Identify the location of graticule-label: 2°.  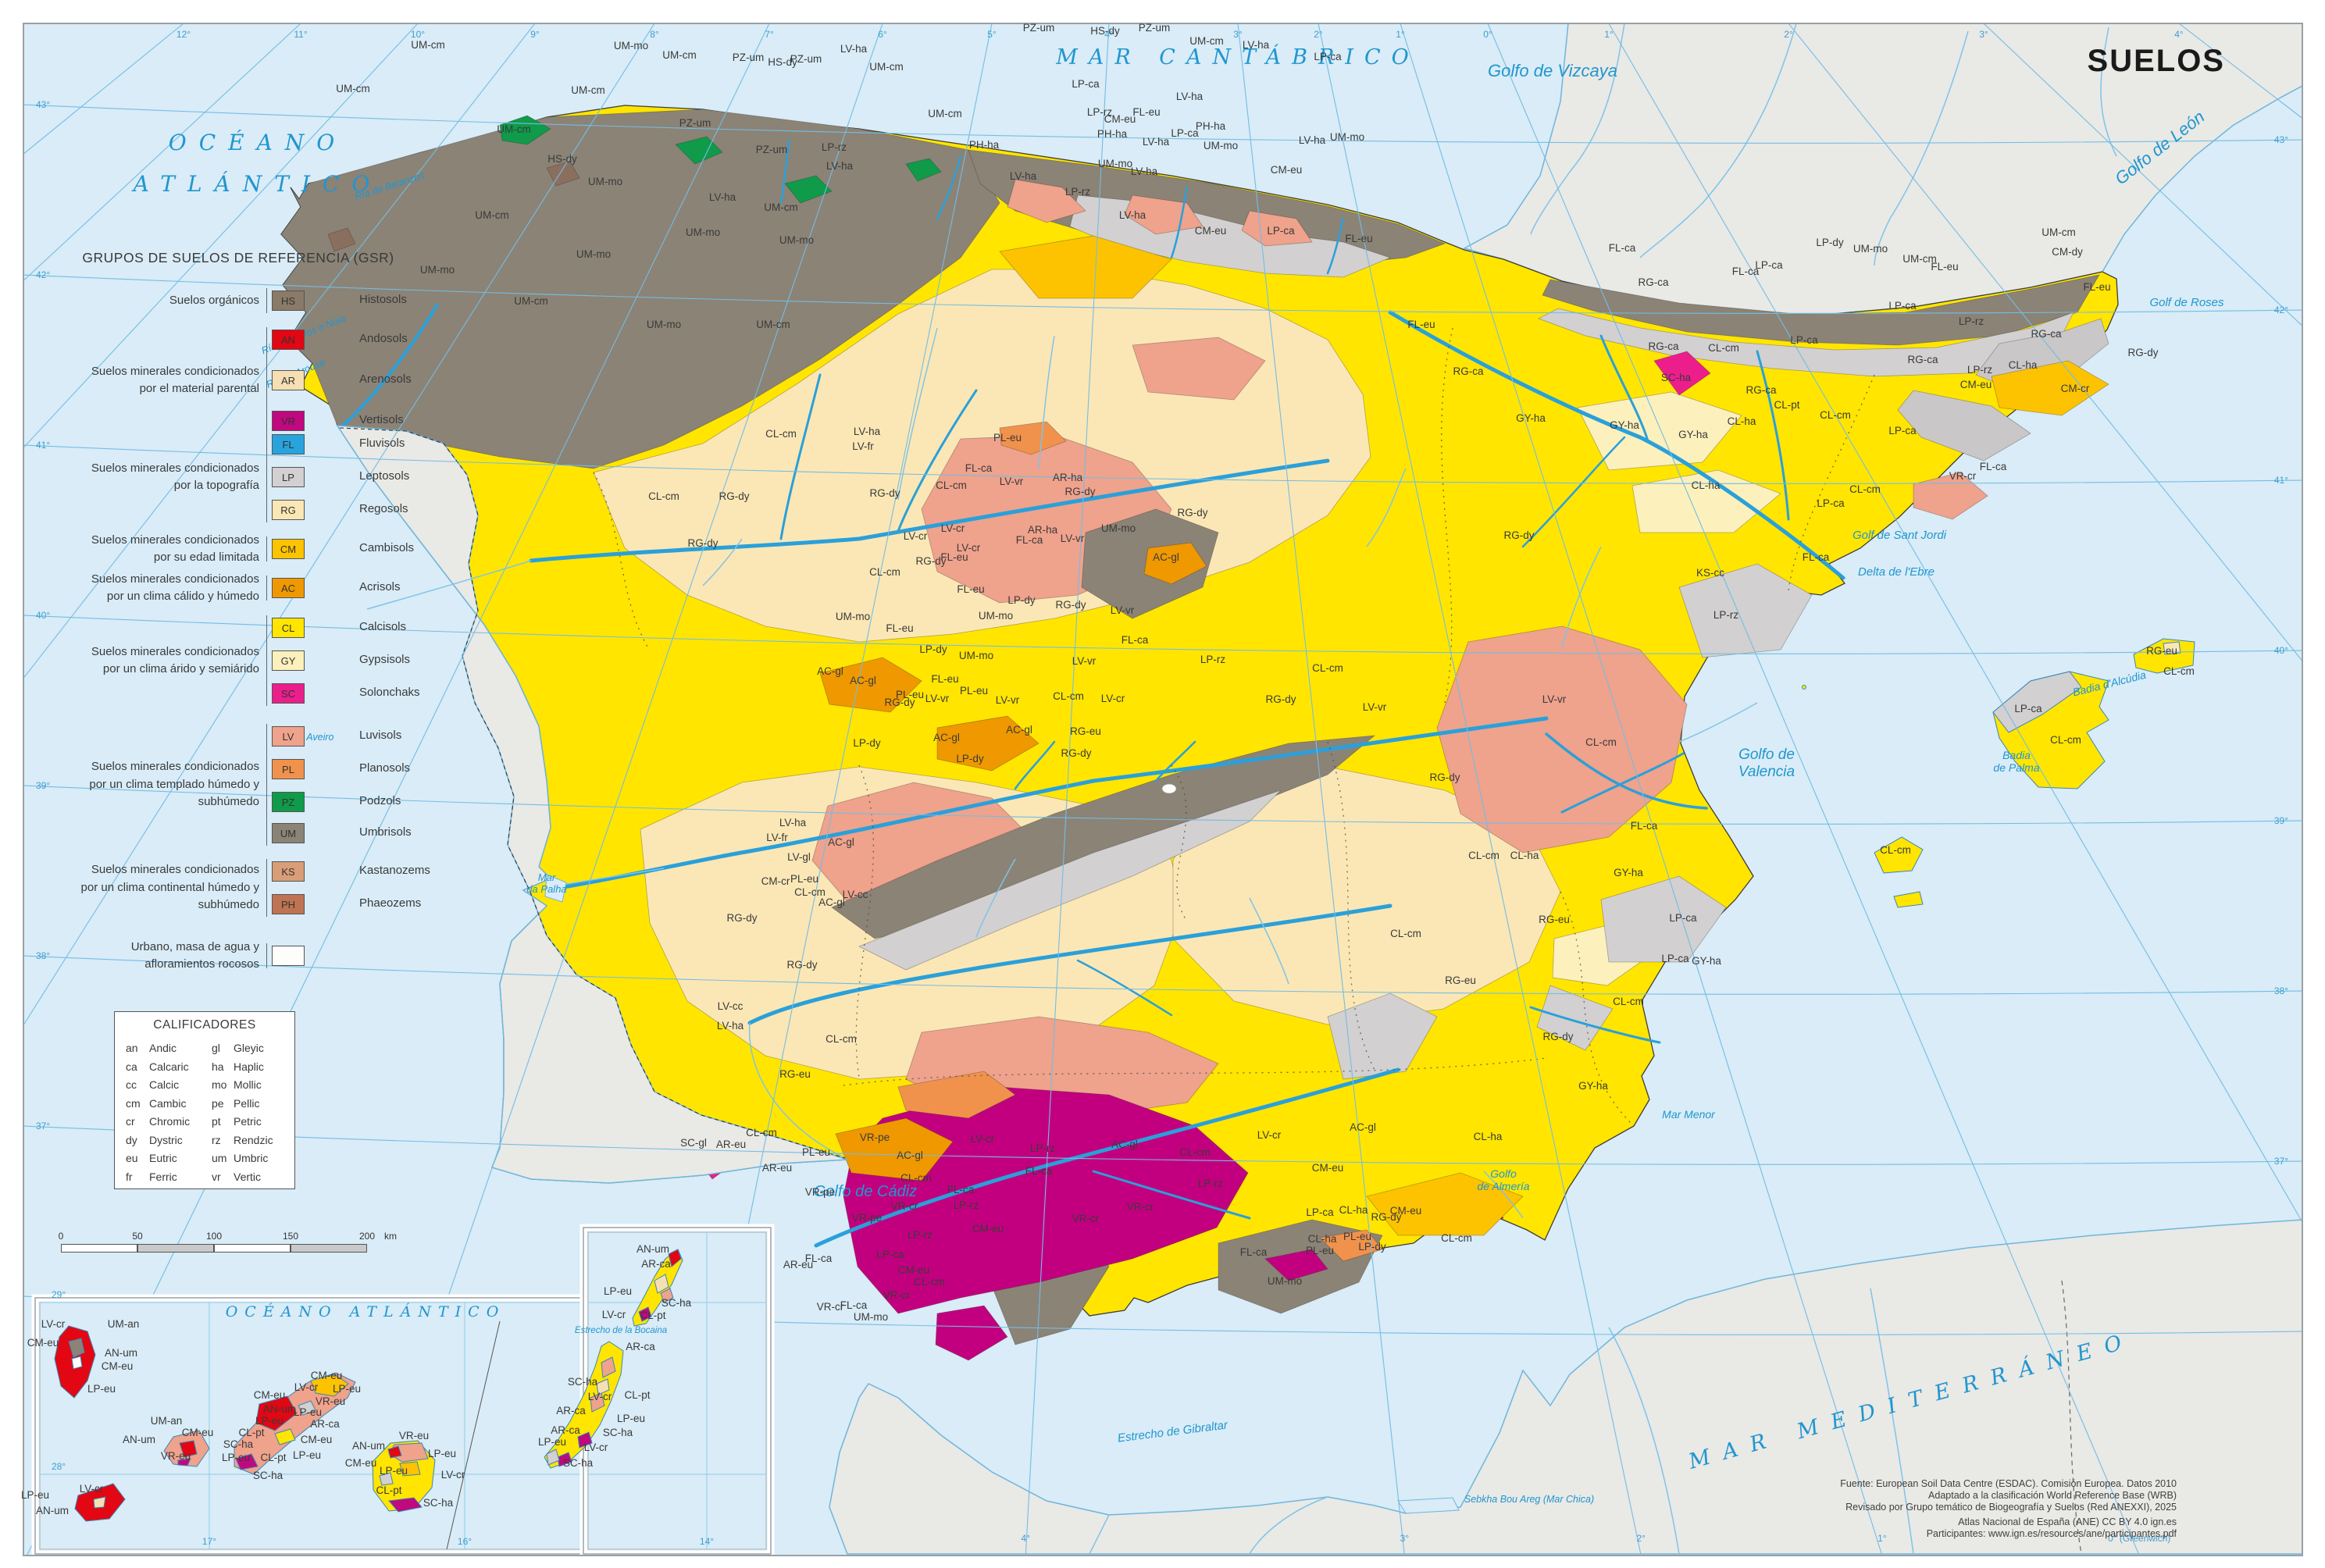
(1641, 1538).